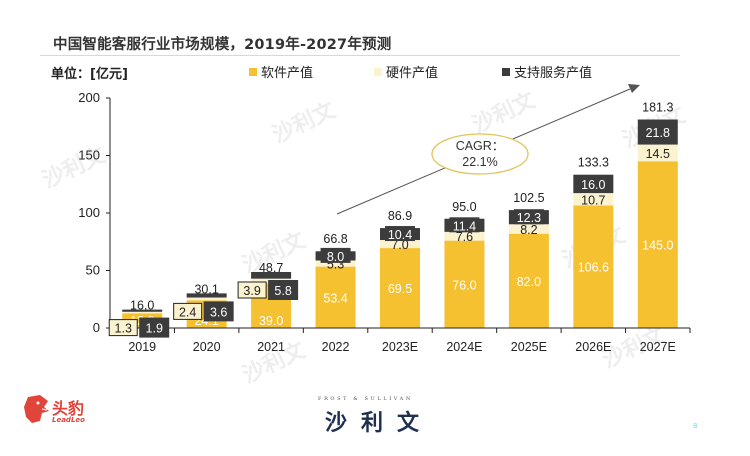 The image size is (750, 456). I want to click on leopard-head-icon, so click(36, 409).